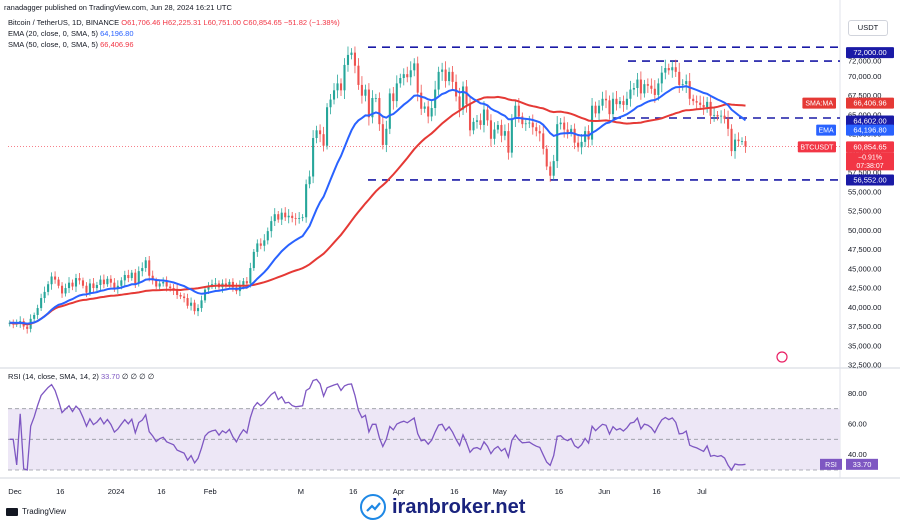 The image size is (900, 524). What do you see at coordinates (559, 491) in the screenshot?
I see `time-tick-label: 16` at bounding box center [559, 491].